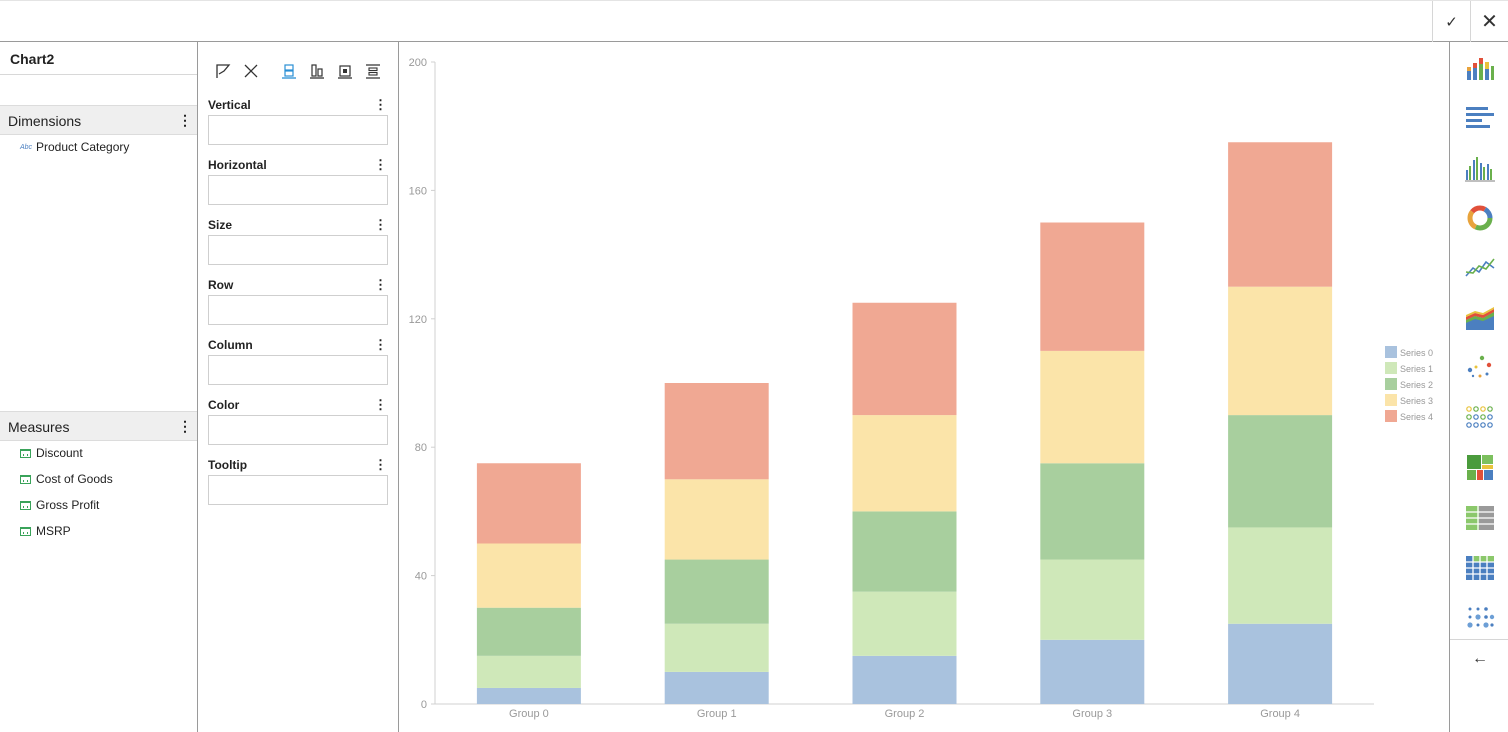  Describe the element at coordinates (251, 71) in the screenshot. I see `cross-icon` at that location.